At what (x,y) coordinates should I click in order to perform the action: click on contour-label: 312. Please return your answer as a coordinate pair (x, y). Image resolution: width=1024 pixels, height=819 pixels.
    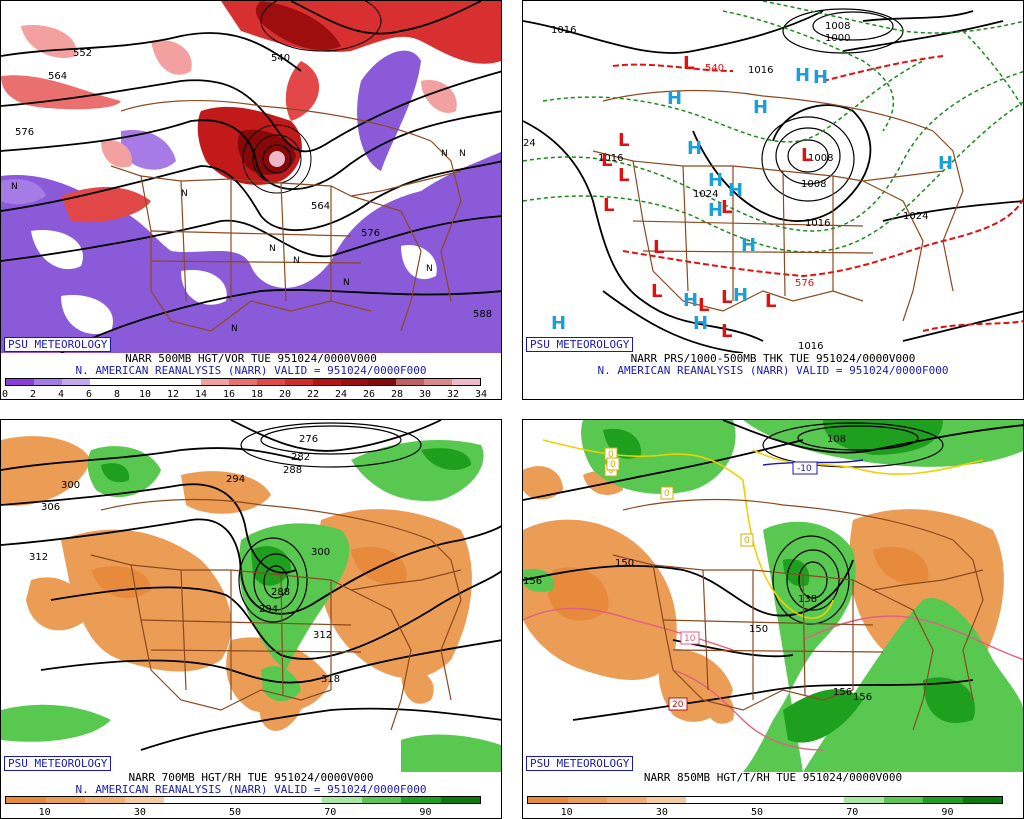
    Looking at the image, I should click on (38, 557).